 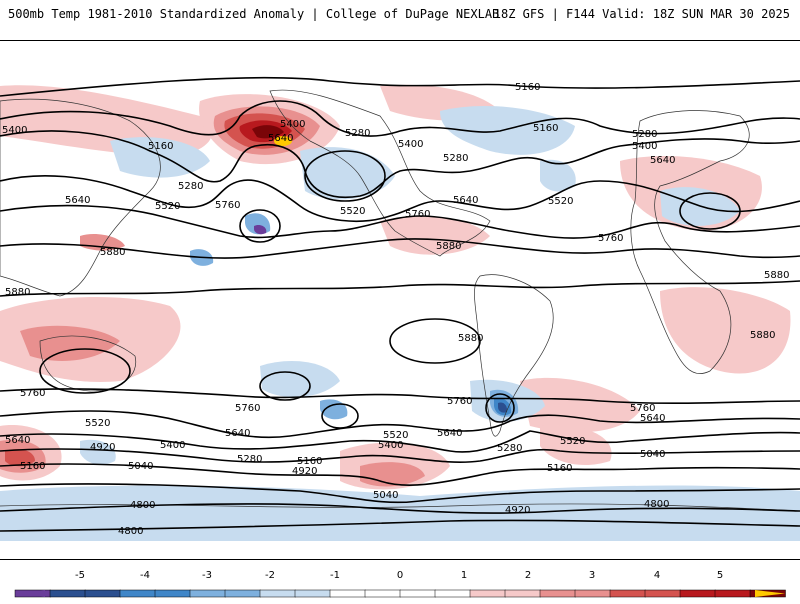 I want to click on color-scale-boxes, so click(x=400, y=593).